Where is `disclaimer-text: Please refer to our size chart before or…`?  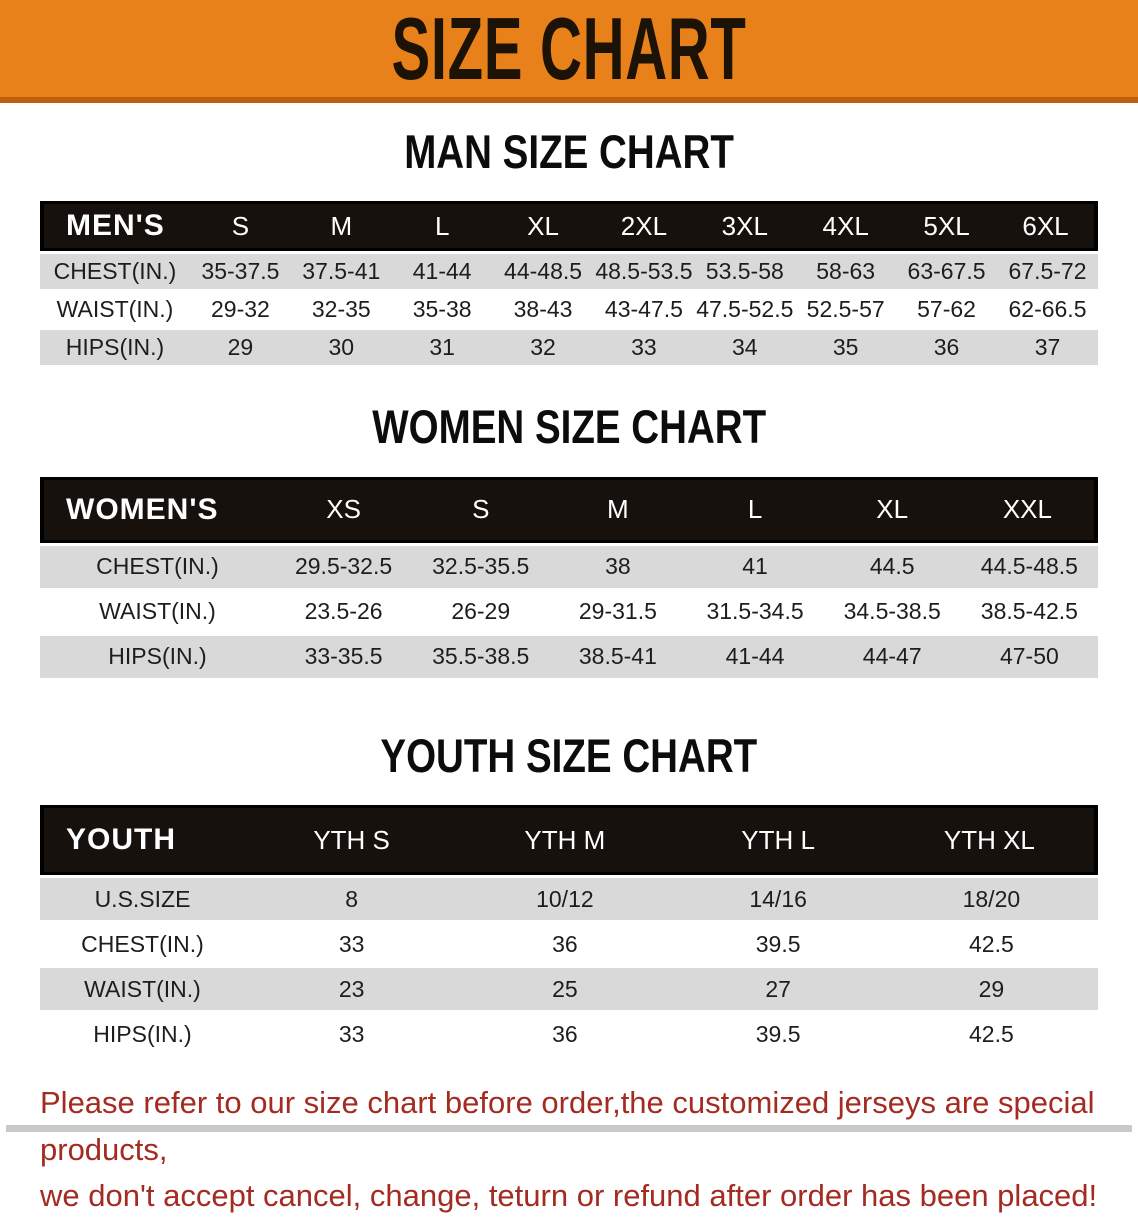 disclaimer-text: Please refer to our size chart before or… is located at coordinates (589, 1150).